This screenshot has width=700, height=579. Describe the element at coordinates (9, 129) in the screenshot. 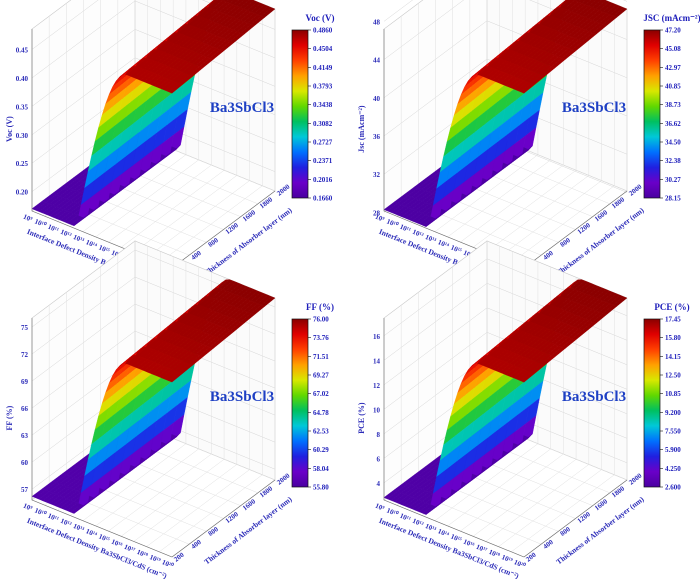

I see `z-axis-label: Voc (V)` at that location.